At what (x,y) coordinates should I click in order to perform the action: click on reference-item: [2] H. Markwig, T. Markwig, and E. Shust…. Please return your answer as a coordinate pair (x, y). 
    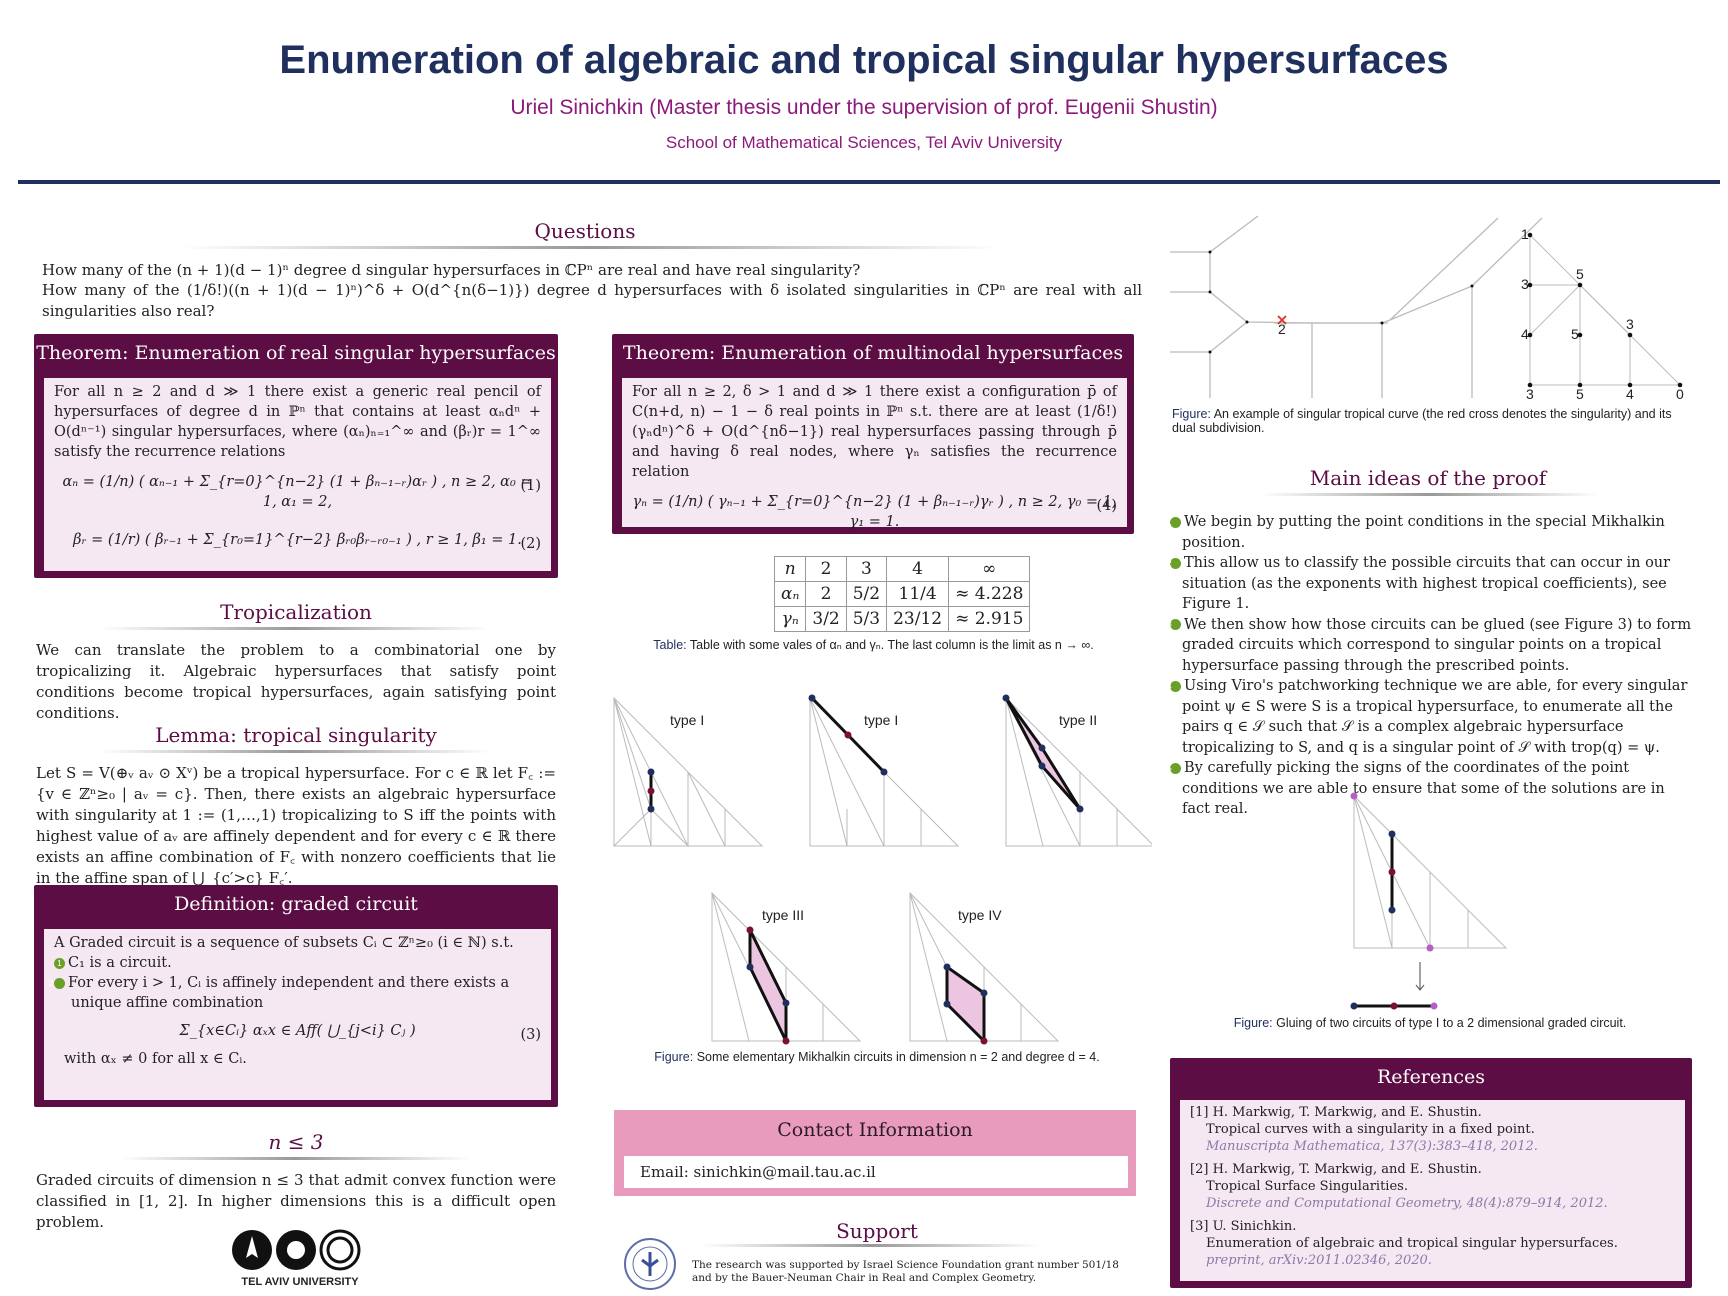
    Looking at the image, I should click on (1432, 1186).